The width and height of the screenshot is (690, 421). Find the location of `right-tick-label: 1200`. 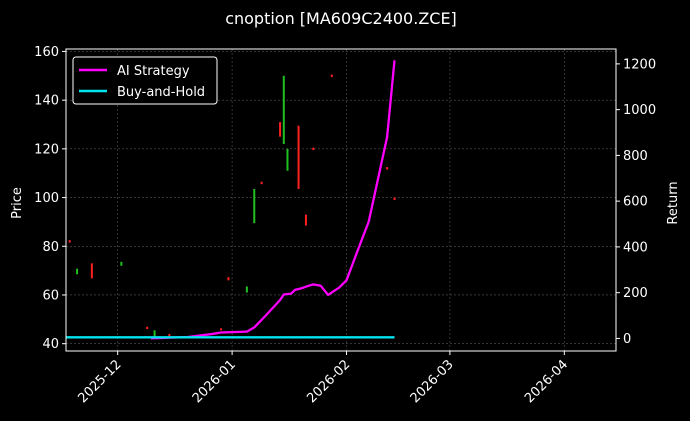

right-tick-label: 1200 is located at coordinates (639, 64).